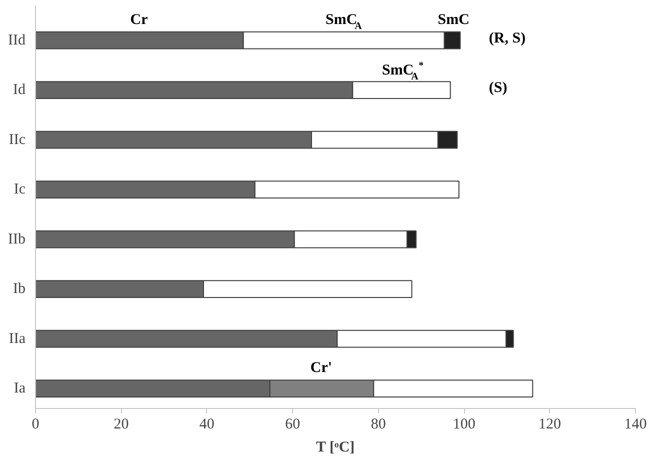 This screenshot has width=650, height=458. What do you see at coordinates (206, 424) in the screenshot?
I see `x-tick-label: 40` at bounding box center [206, 424].